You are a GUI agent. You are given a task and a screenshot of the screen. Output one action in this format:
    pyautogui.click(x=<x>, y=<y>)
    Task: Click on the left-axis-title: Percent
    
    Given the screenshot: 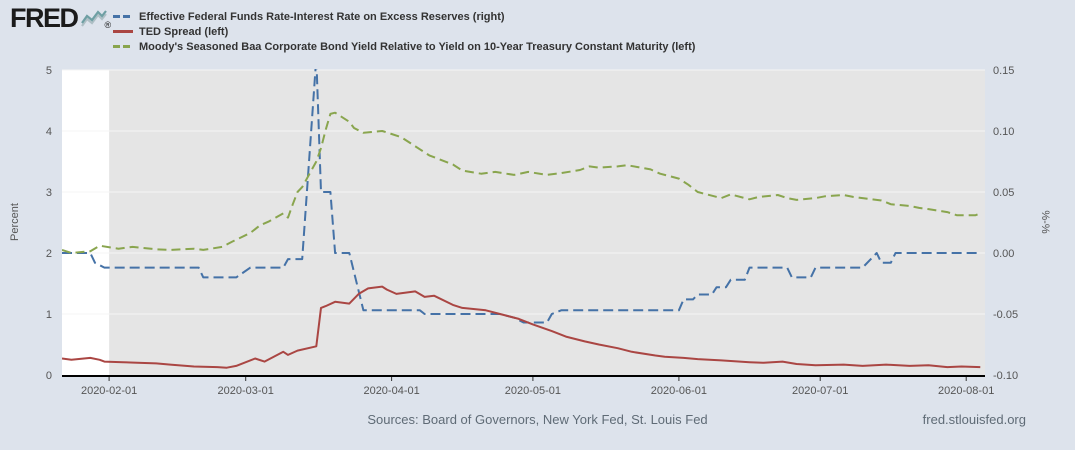 What is the action you would take?
    pyautogui.click(x=15, y=222)
    